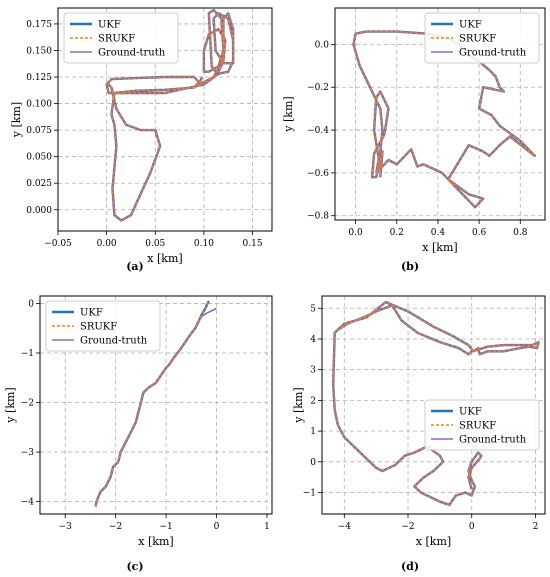  I want to click on y-tick-label: −0.4, so click(318, 131).